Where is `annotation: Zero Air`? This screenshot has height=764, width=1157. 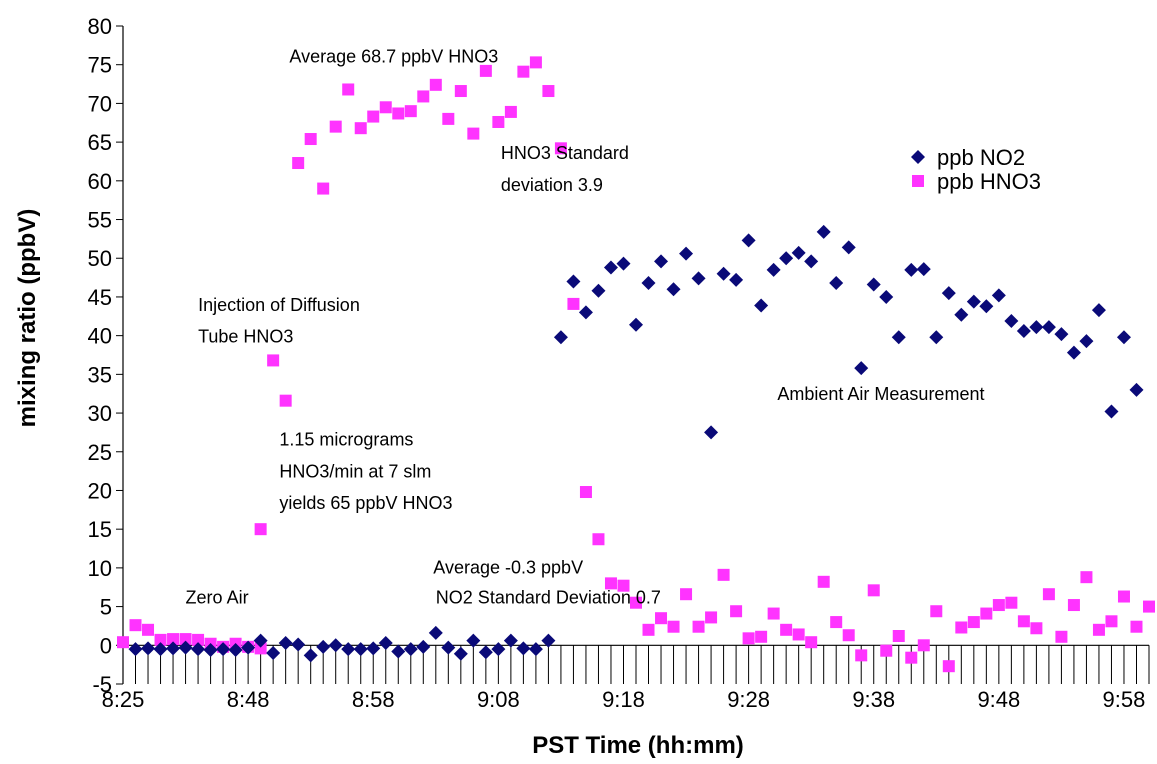 annotation: Zero Air is located at coordinates (217, 597).